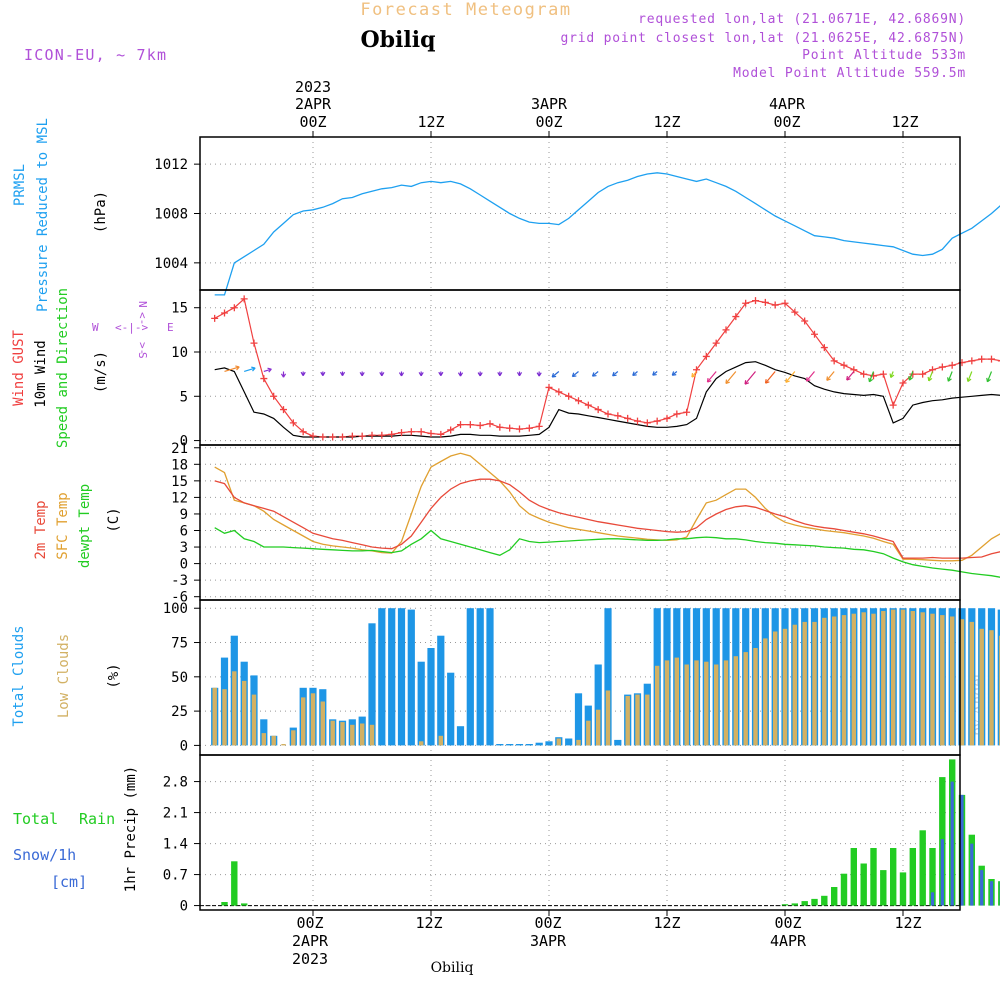  What do you see at coordinates (179, 309) in the screenshot?
I see `y-tick-label: 15` at bounding box center [179, 309].